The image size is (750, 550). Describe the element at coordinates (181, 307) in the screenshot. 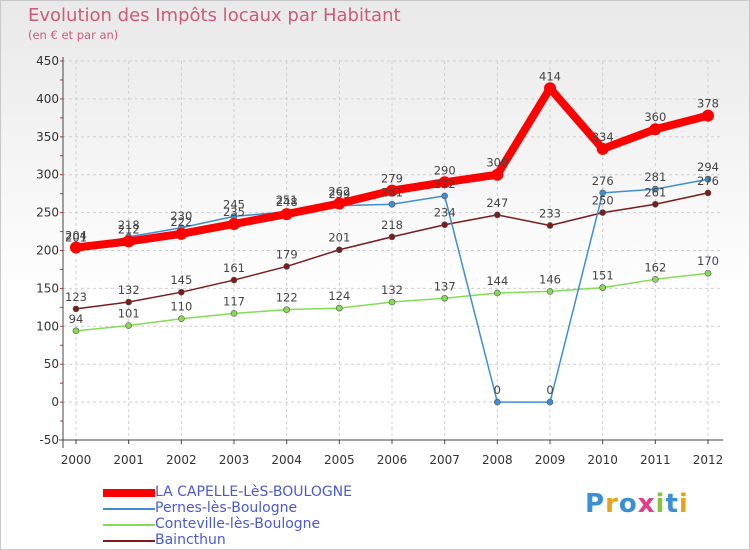

I see `data-label: 110` at that location.